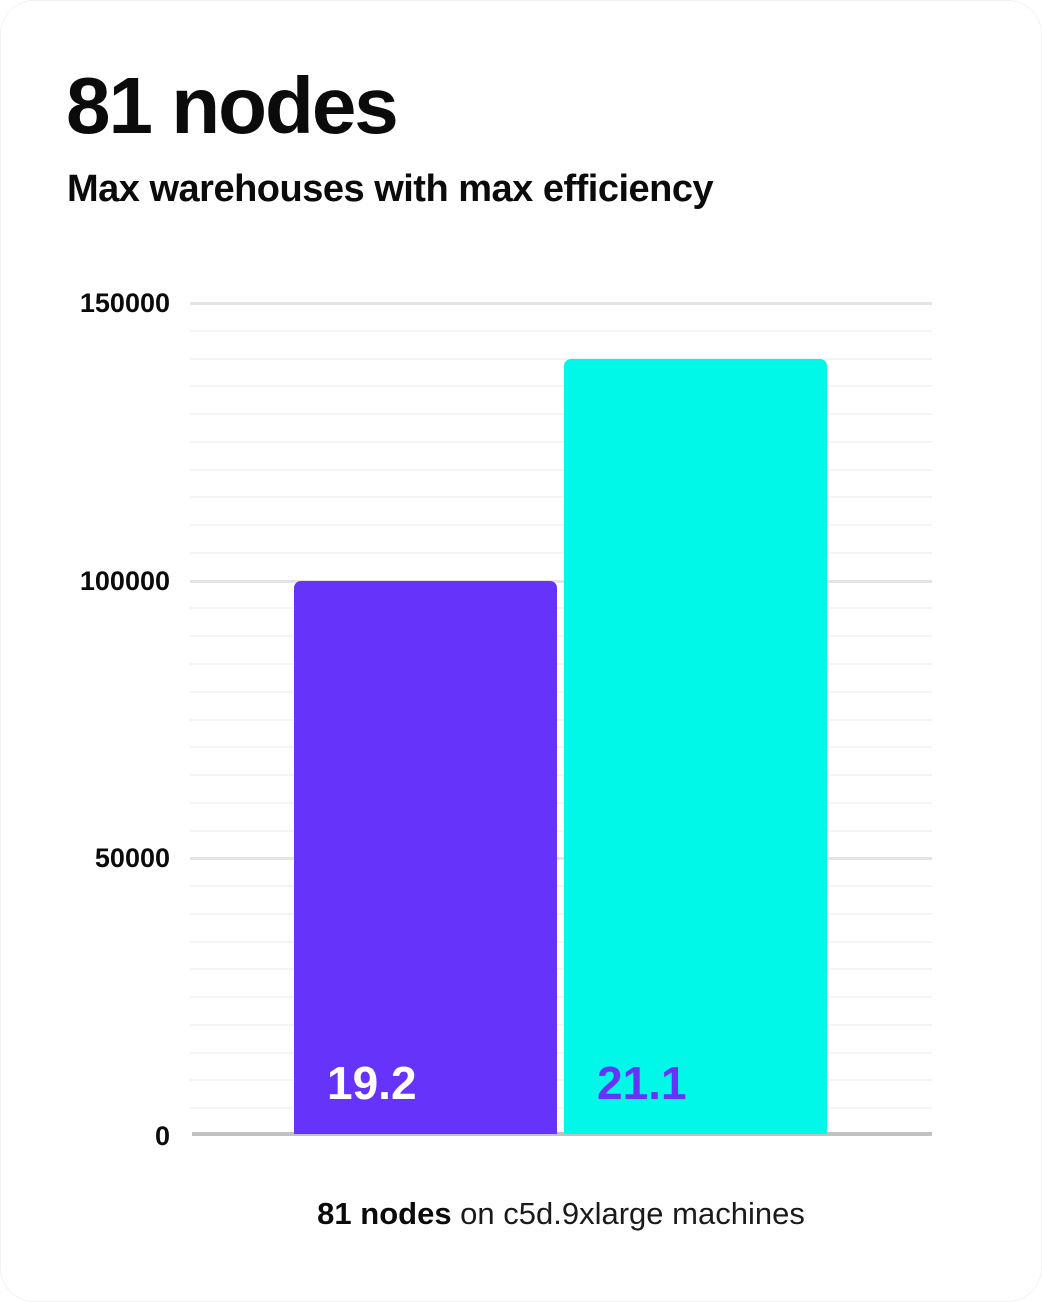 The width and height of the screenshot is (1042, 1302). What do you see at coordinates (162, 1136) in the screenshot?
I see `y-axis-tick-label: 0` at bounding box center [162, 1136].